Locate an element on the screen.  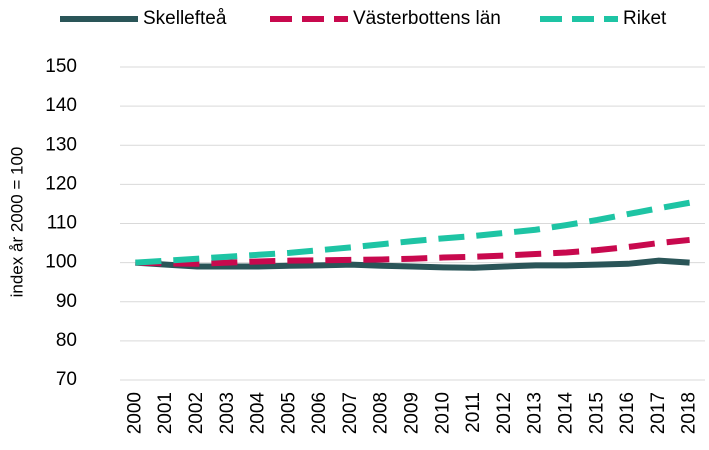
x-tick-label: 2017 is located at coordinates (658, 413).